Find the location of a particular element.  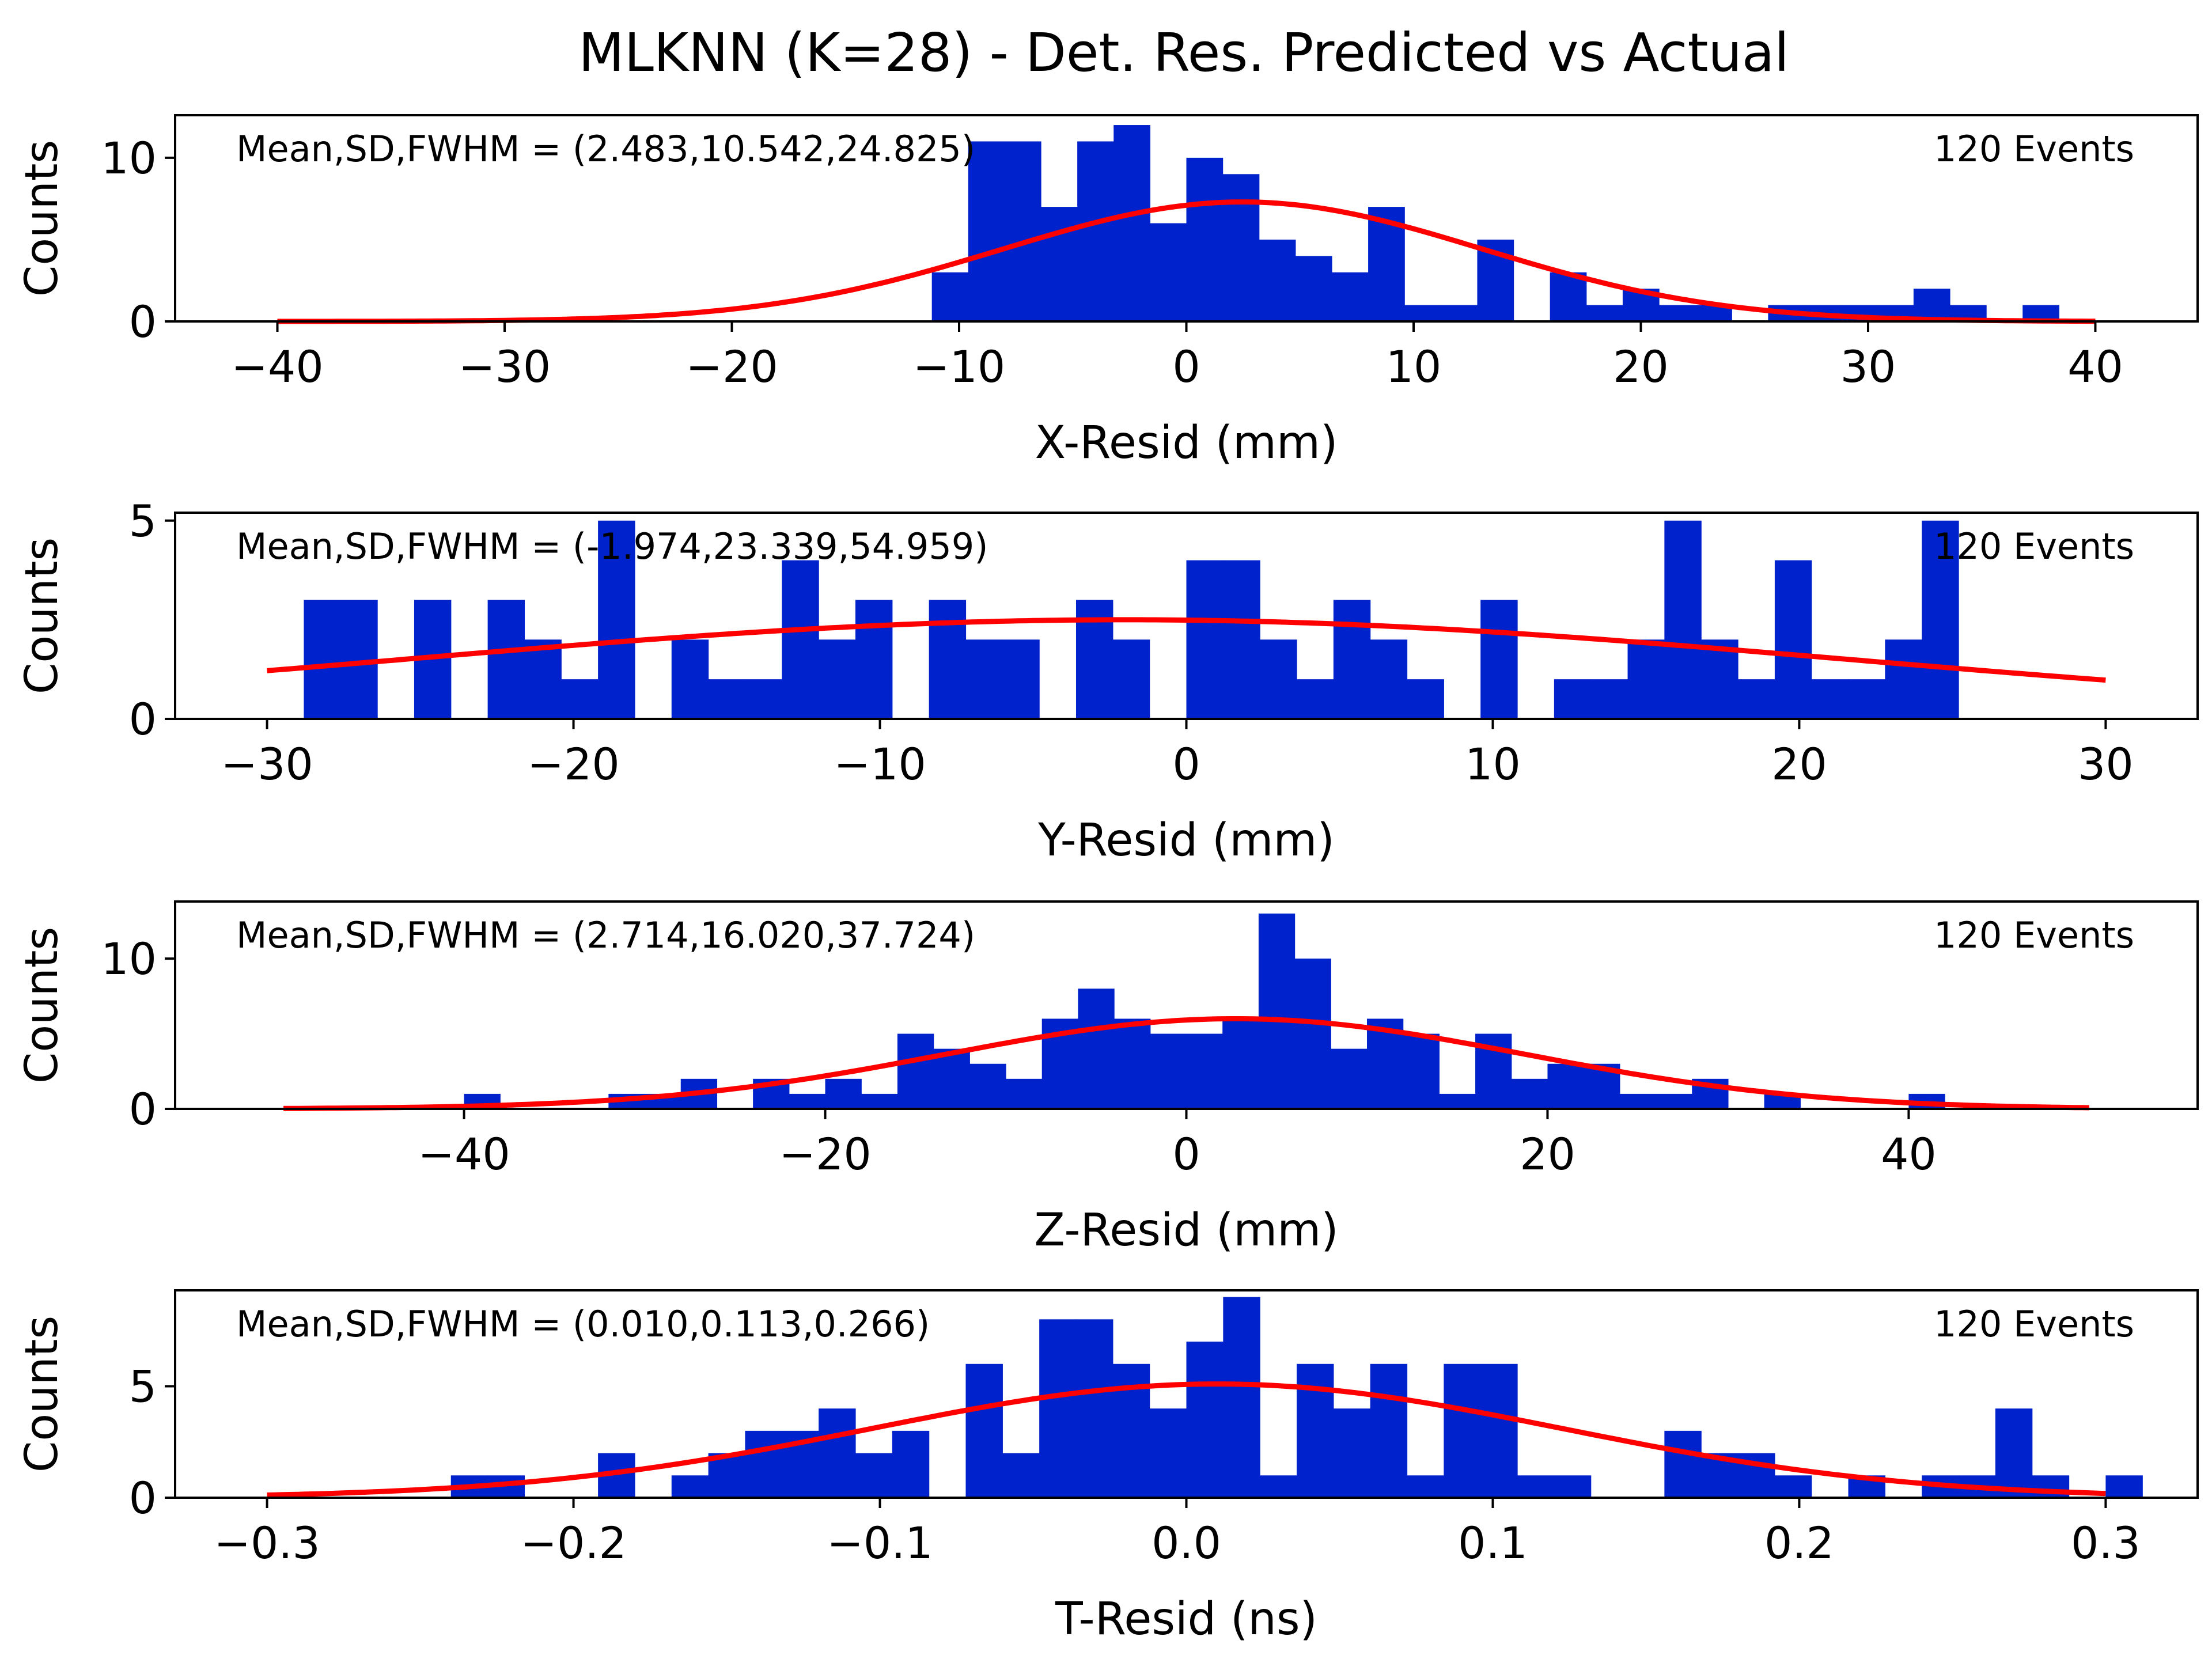

x-axis-label: Y-Resid (mm) is located at coordinates (1186, 840).